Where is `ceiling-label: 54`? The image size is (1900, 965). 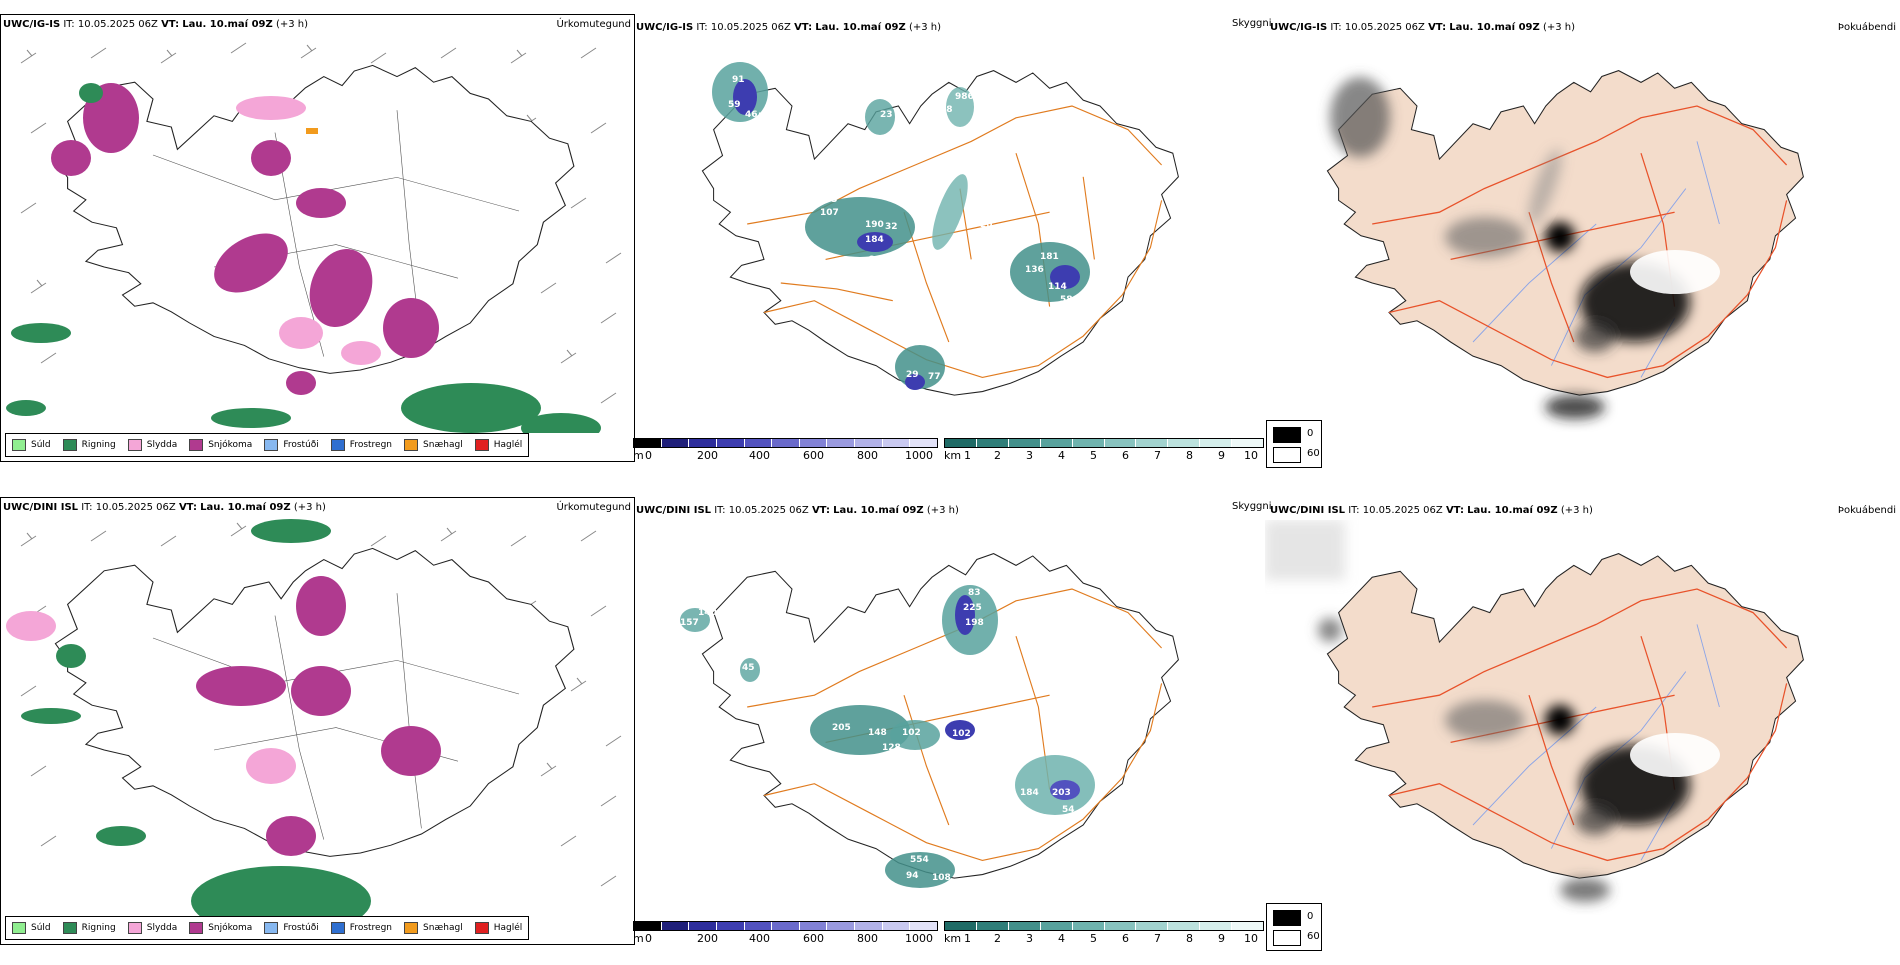 ceiling-label: 54 is located at coordinates (1068, 810).